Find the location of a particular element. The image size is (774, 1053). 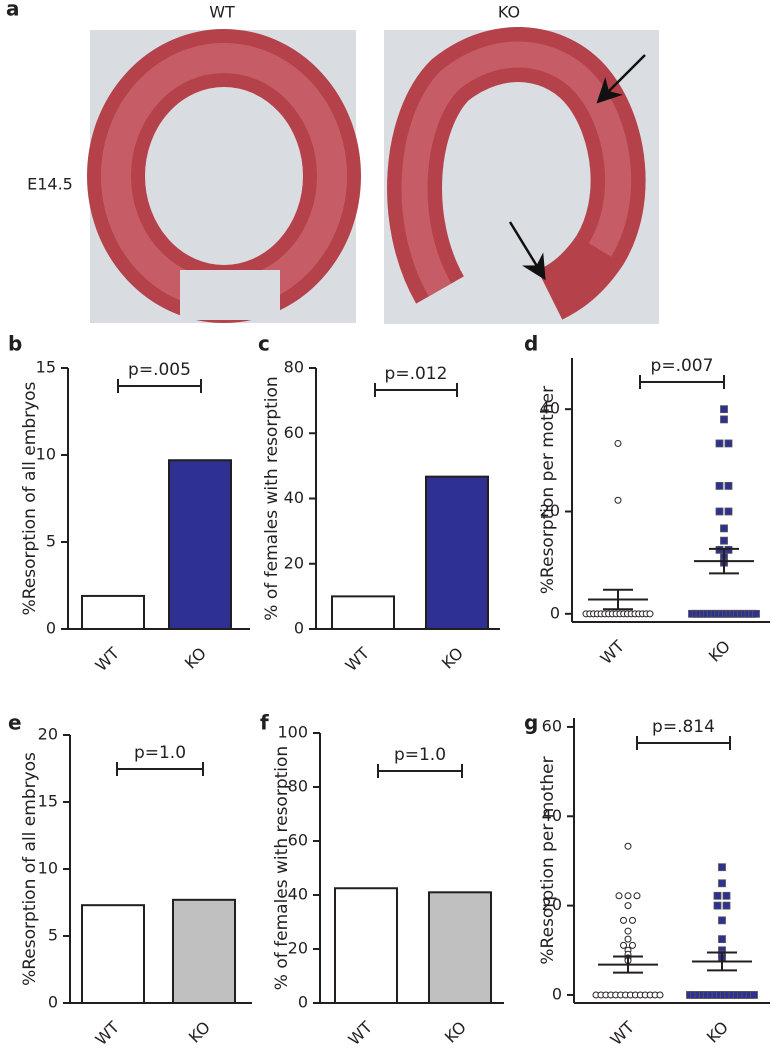

p-value: p=.814 is located at coordinates (683, 727).